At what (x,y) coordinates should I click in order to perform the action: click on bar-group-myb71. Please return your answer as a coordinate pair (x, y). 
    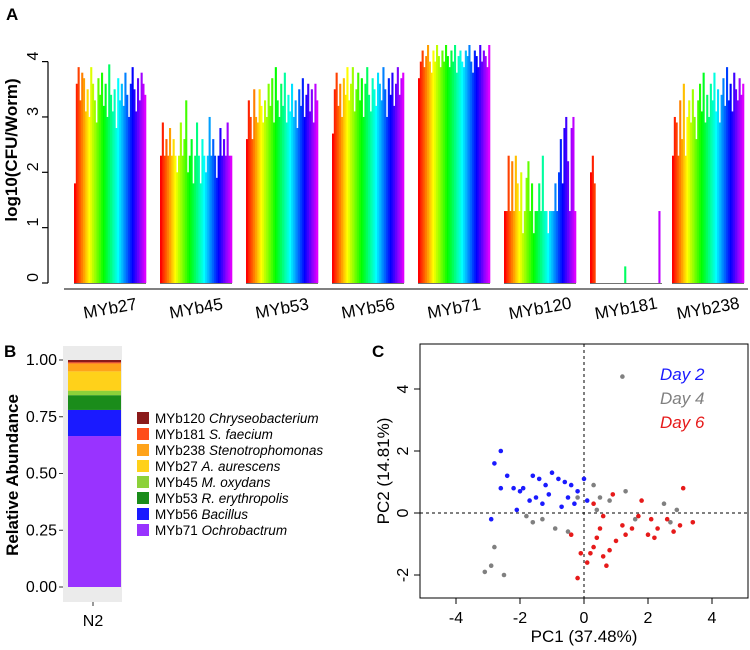
    Looking at the image, I should click on (454, 164).